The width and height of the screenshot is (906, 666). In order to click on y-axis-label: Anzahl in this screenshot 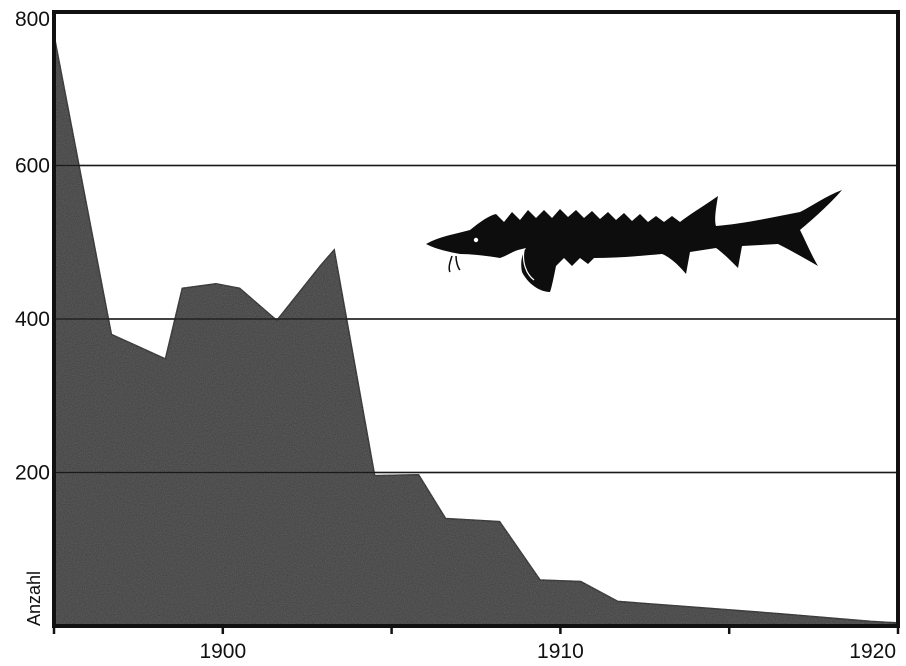, I will do `click(34, 598)`.